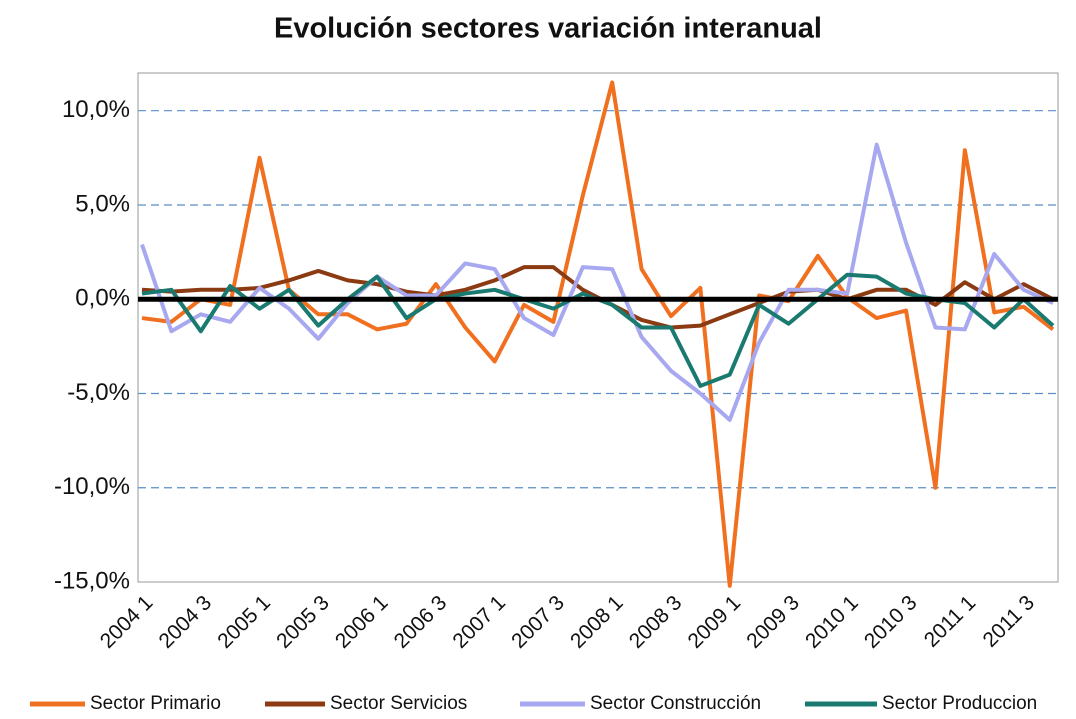  What do you see at coordinates (548, 29) in the screenshot?
I see `chart-title: Evolución sectores variación interanual` at bounding box center [548, 29].